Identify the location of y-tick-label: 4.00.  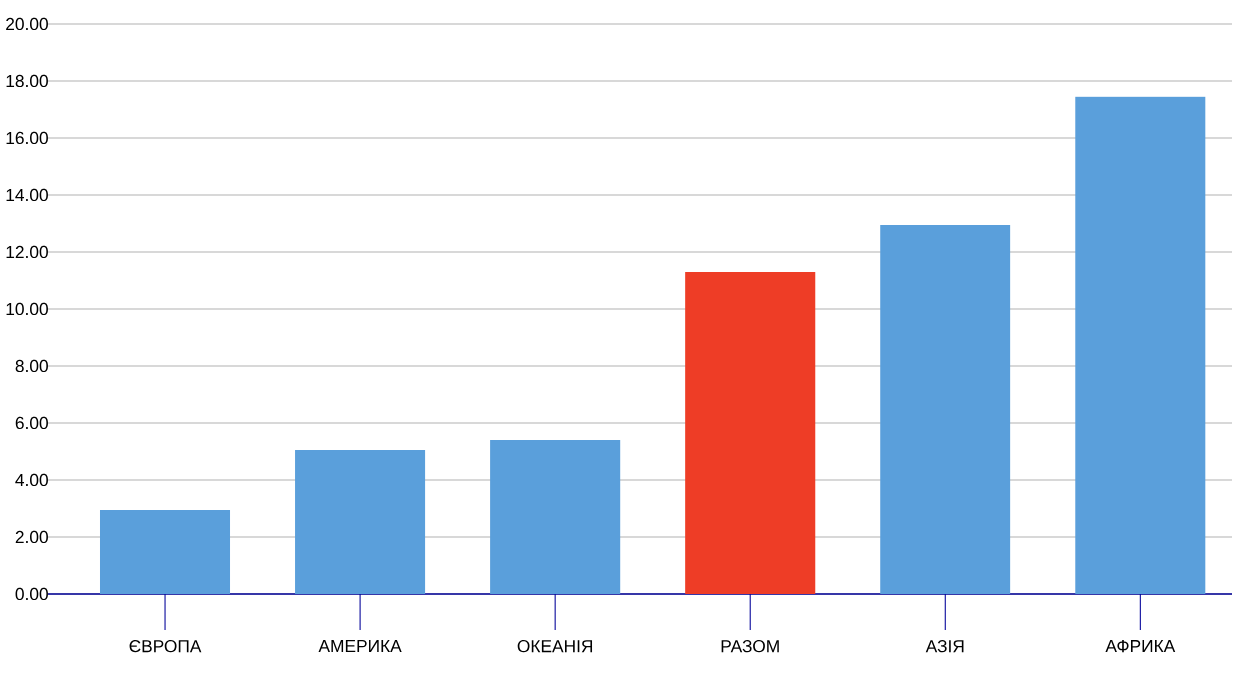
(31, 480).